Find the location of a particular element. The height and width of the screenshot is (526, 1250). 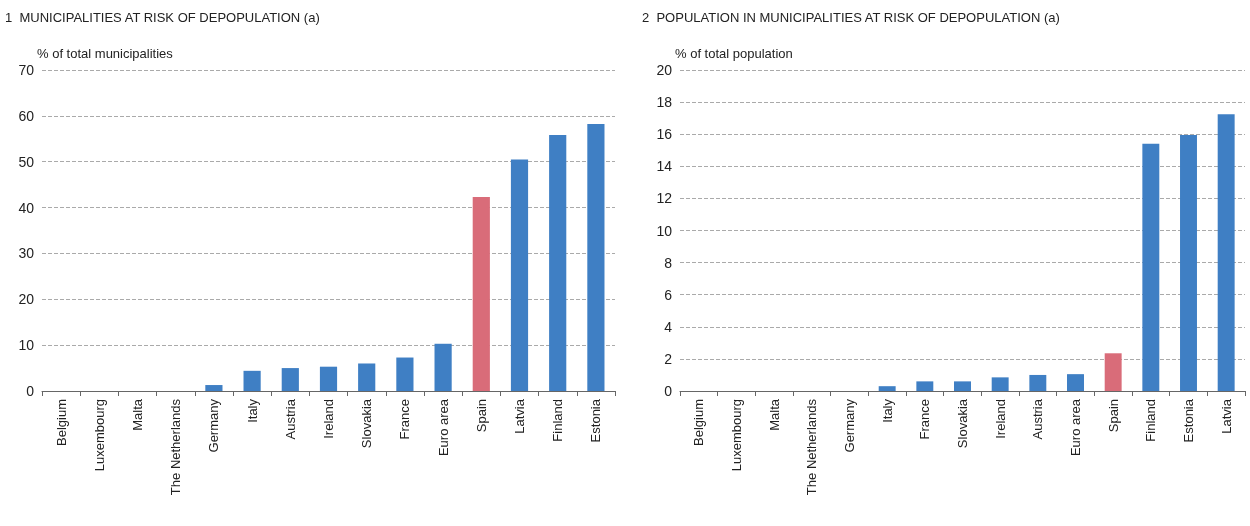

chart-title: 2 POPULATION IN MUNICIPALITIES AT RISK OF DEPOPULATION (a) is located at coordinates (851, 17).